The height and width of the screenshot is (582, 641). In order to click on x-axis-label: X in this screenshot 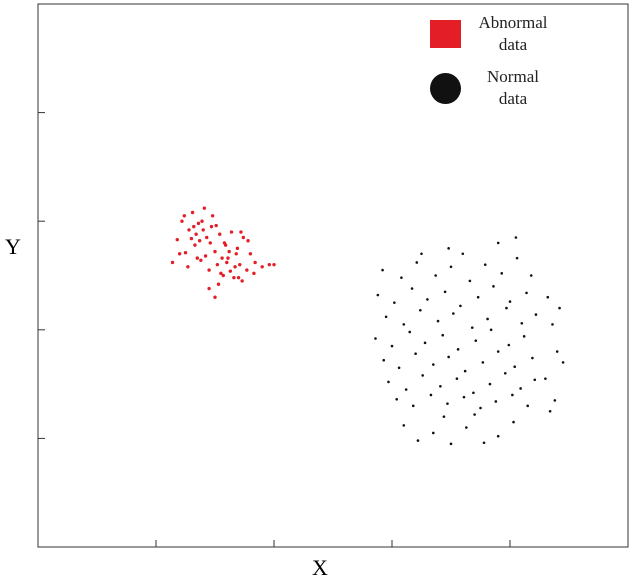, I will do `click(320, 567)`.